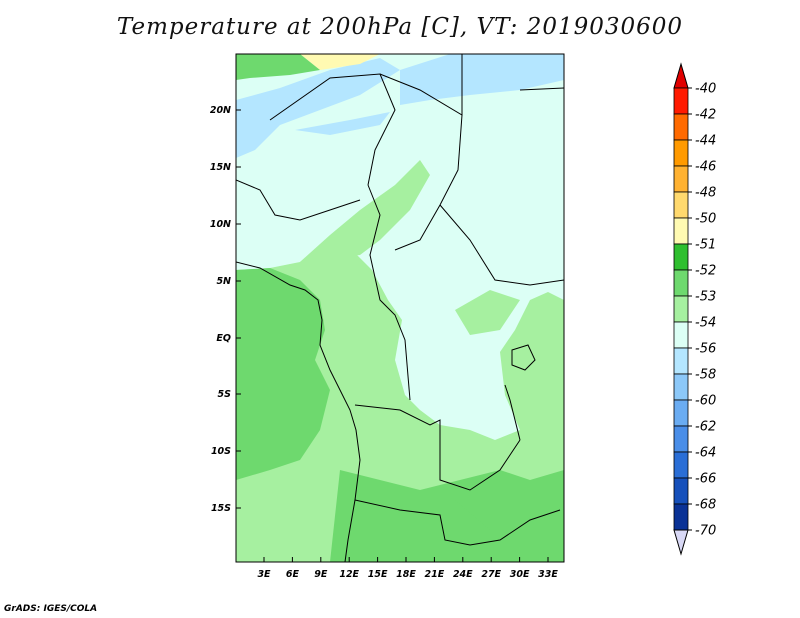 The width and height of the screenshot is (800, 618). I want to click on lon-label: 33E, so click(548, 574).